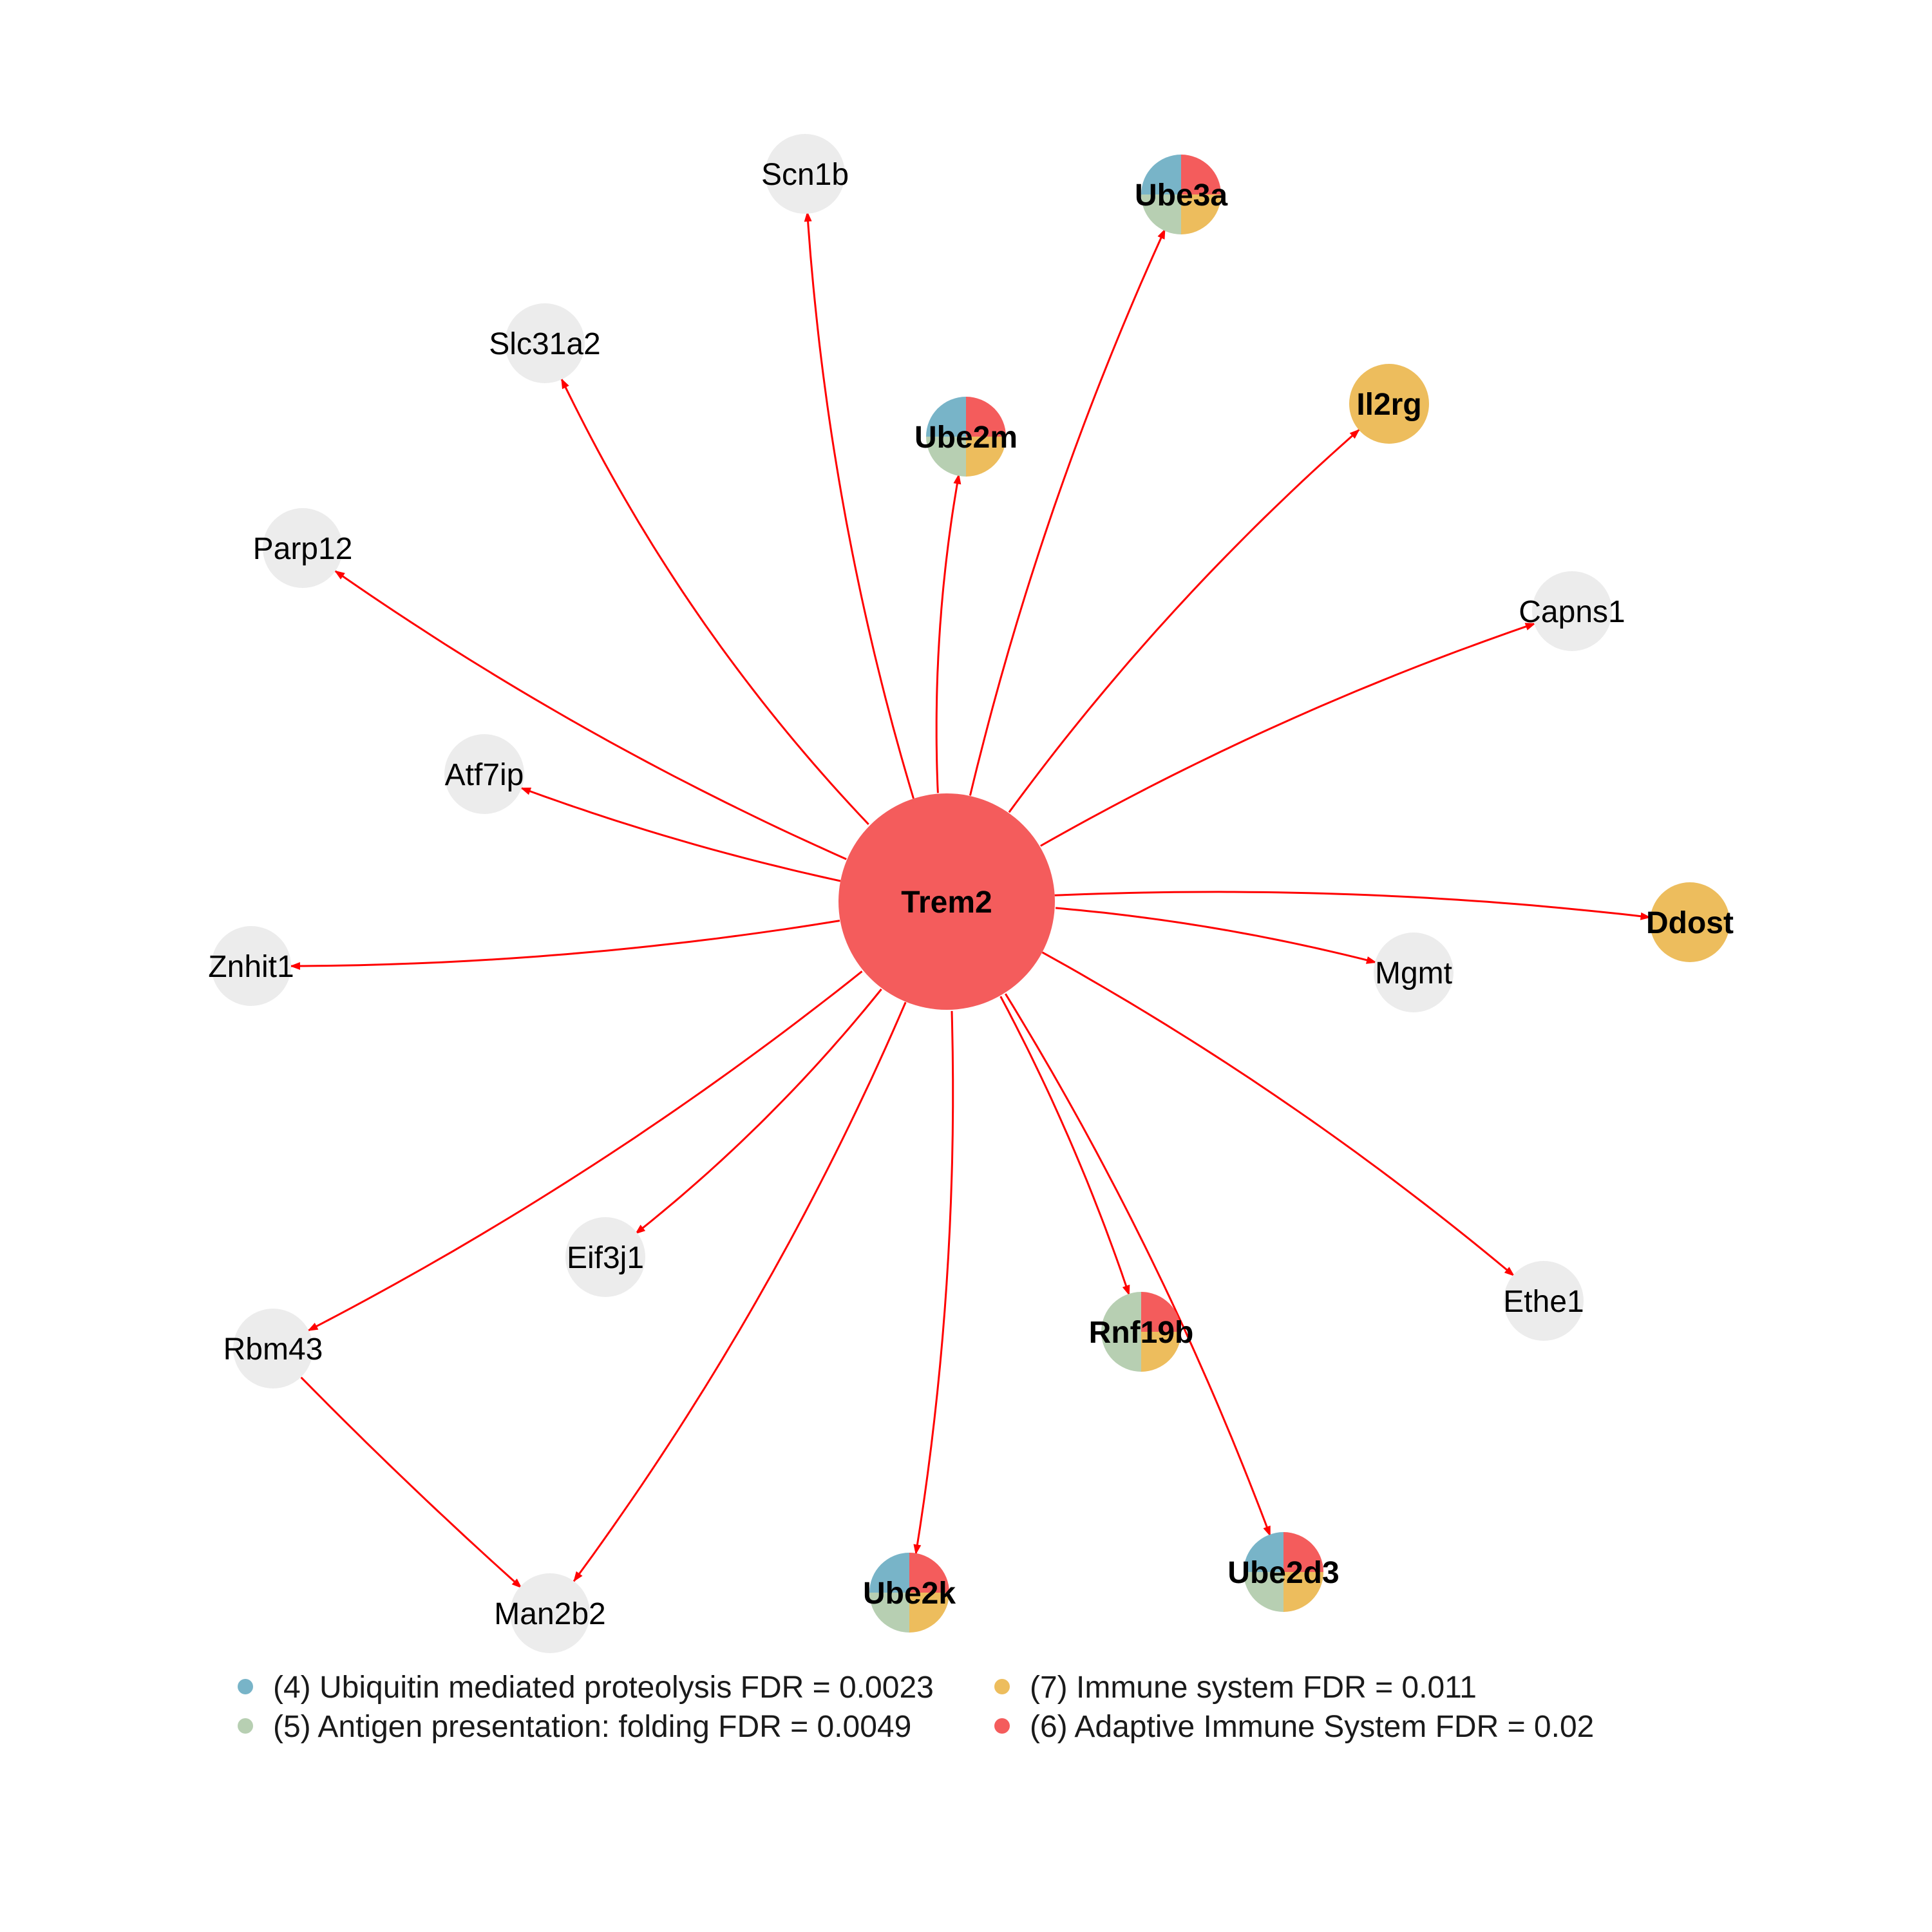 The height and width of the screenshot is (1932, 1932). What do you see at coordinates (640, 1229) in the screenshot?
I see `arrowhead-eif3j1` at bounding box center [640, 1229].